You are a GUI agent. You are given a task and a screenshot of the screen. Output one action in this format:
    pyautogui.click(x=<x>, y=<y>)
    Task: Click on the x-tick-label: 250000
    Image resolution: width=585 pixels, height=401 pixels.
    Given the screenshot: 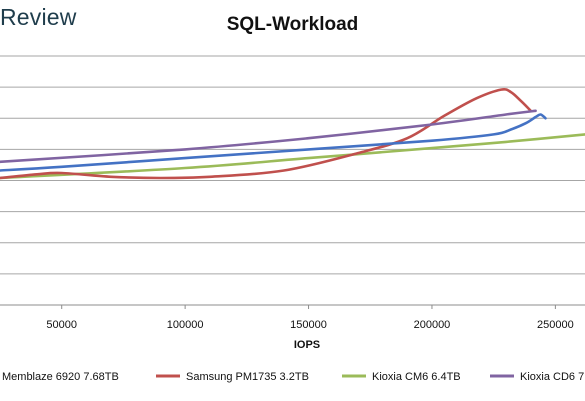 What is the action you would take?
    pyautogui.click(x=555, y=325)
    